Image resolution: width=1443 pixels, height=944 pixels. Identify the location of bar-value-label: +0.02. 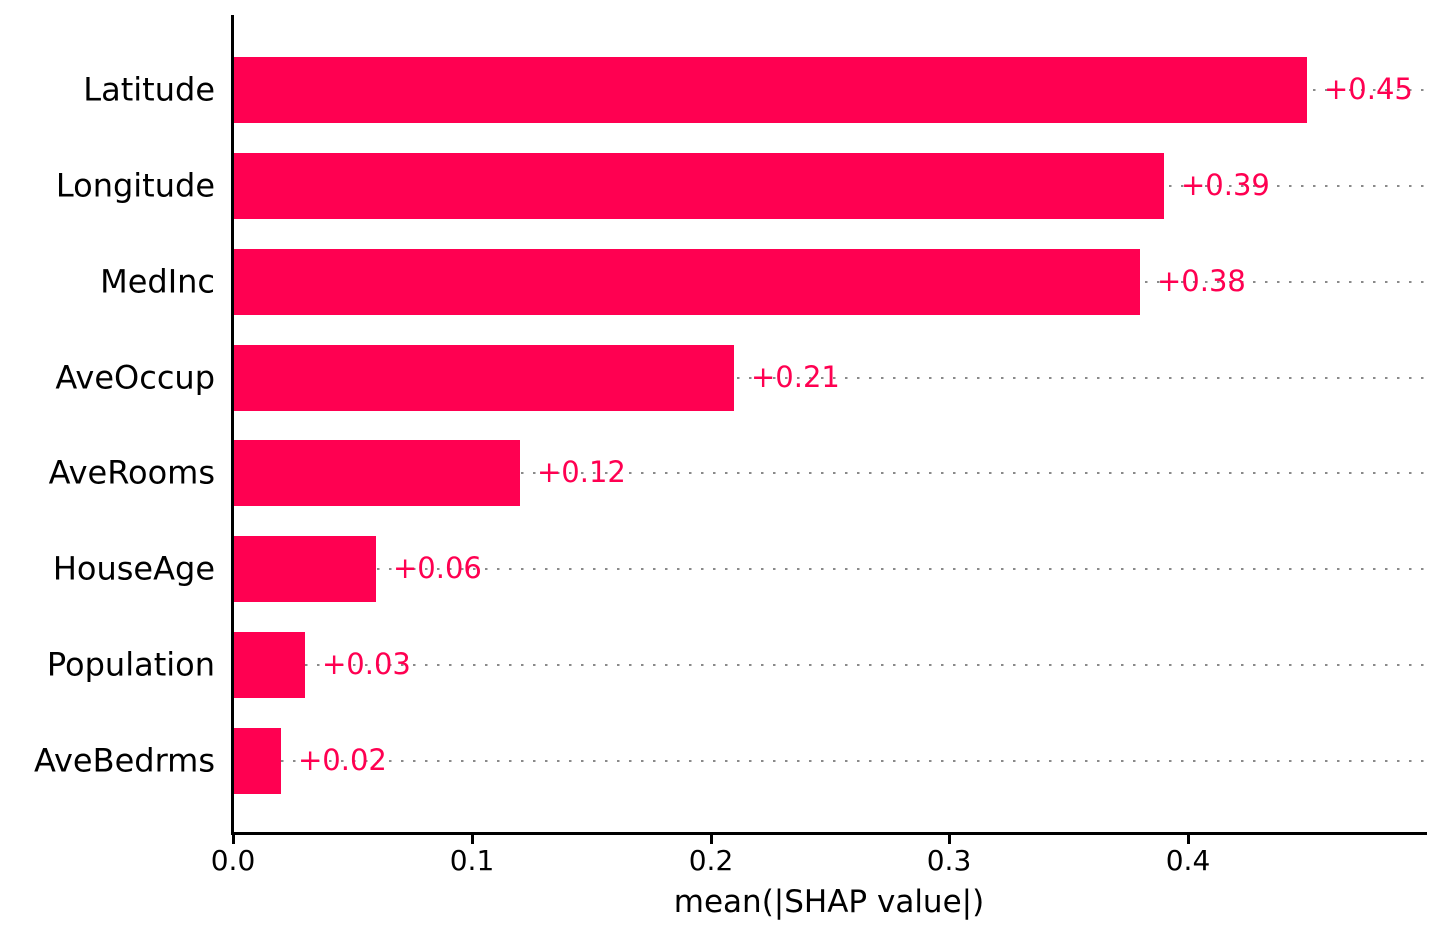
(342, 759).